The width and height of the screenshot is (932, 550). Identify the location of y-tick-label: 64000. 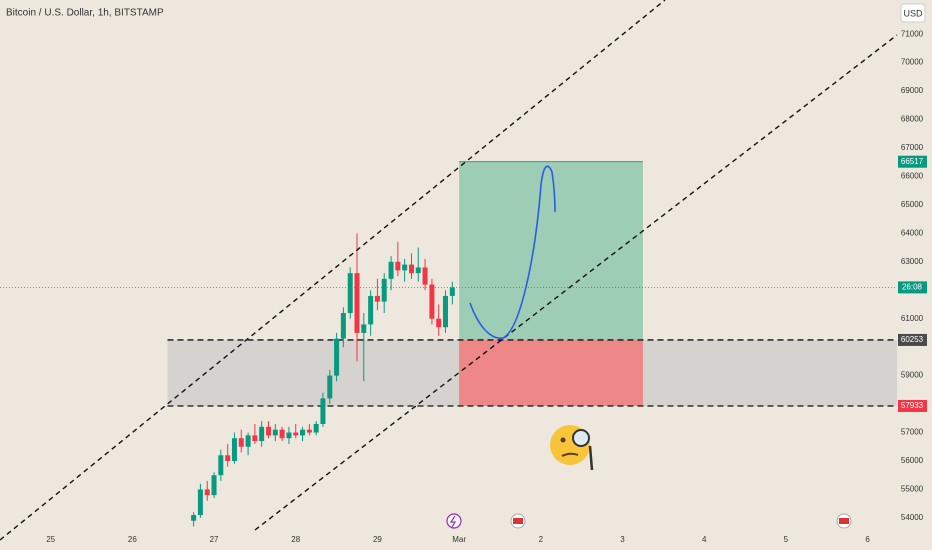
(912, 232).